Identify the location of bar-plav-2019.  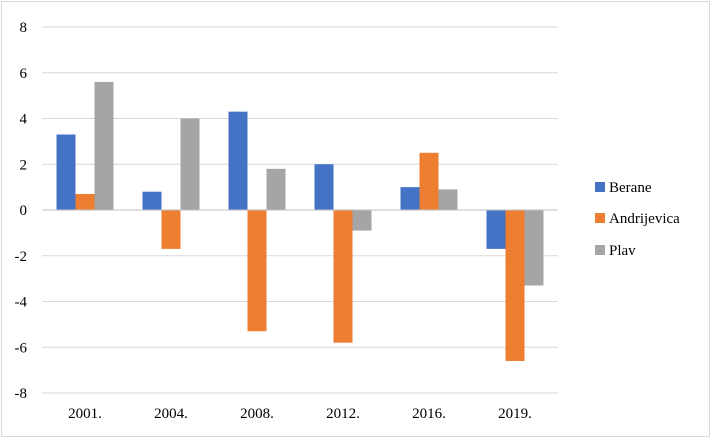
(534, 248).